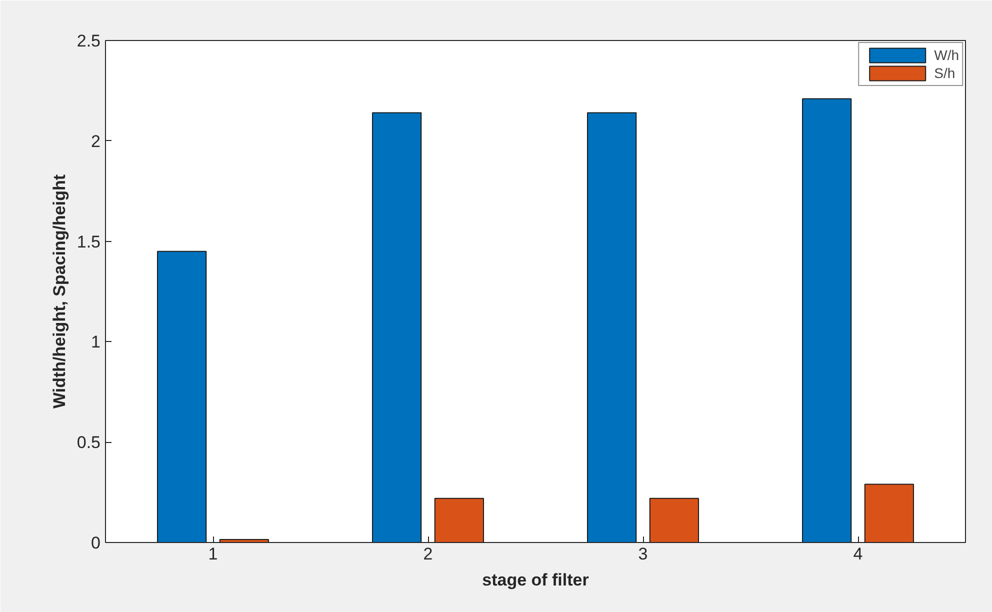 Image resolution: width=992 pixels, height=612 pixels. What do you see at coordinates (88, 242) in the screenshot?
I see `y-tick-label: 1.5` at bounding box center [88, 242].